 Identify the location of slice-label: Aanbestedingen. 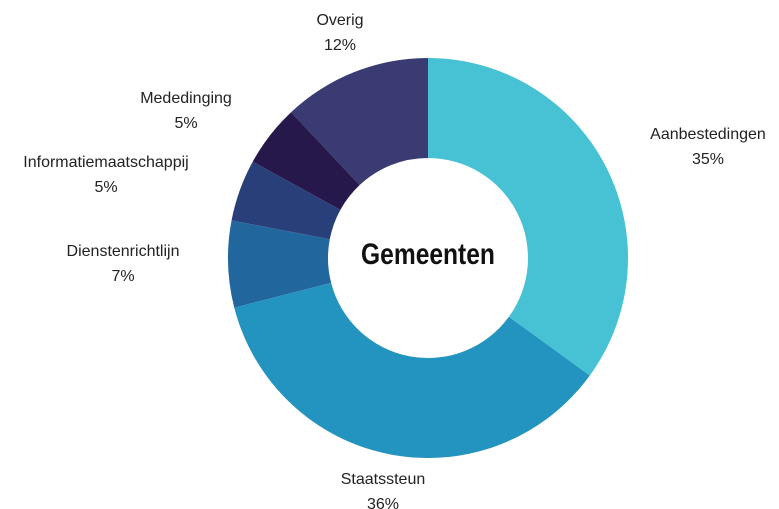
(708, 134).